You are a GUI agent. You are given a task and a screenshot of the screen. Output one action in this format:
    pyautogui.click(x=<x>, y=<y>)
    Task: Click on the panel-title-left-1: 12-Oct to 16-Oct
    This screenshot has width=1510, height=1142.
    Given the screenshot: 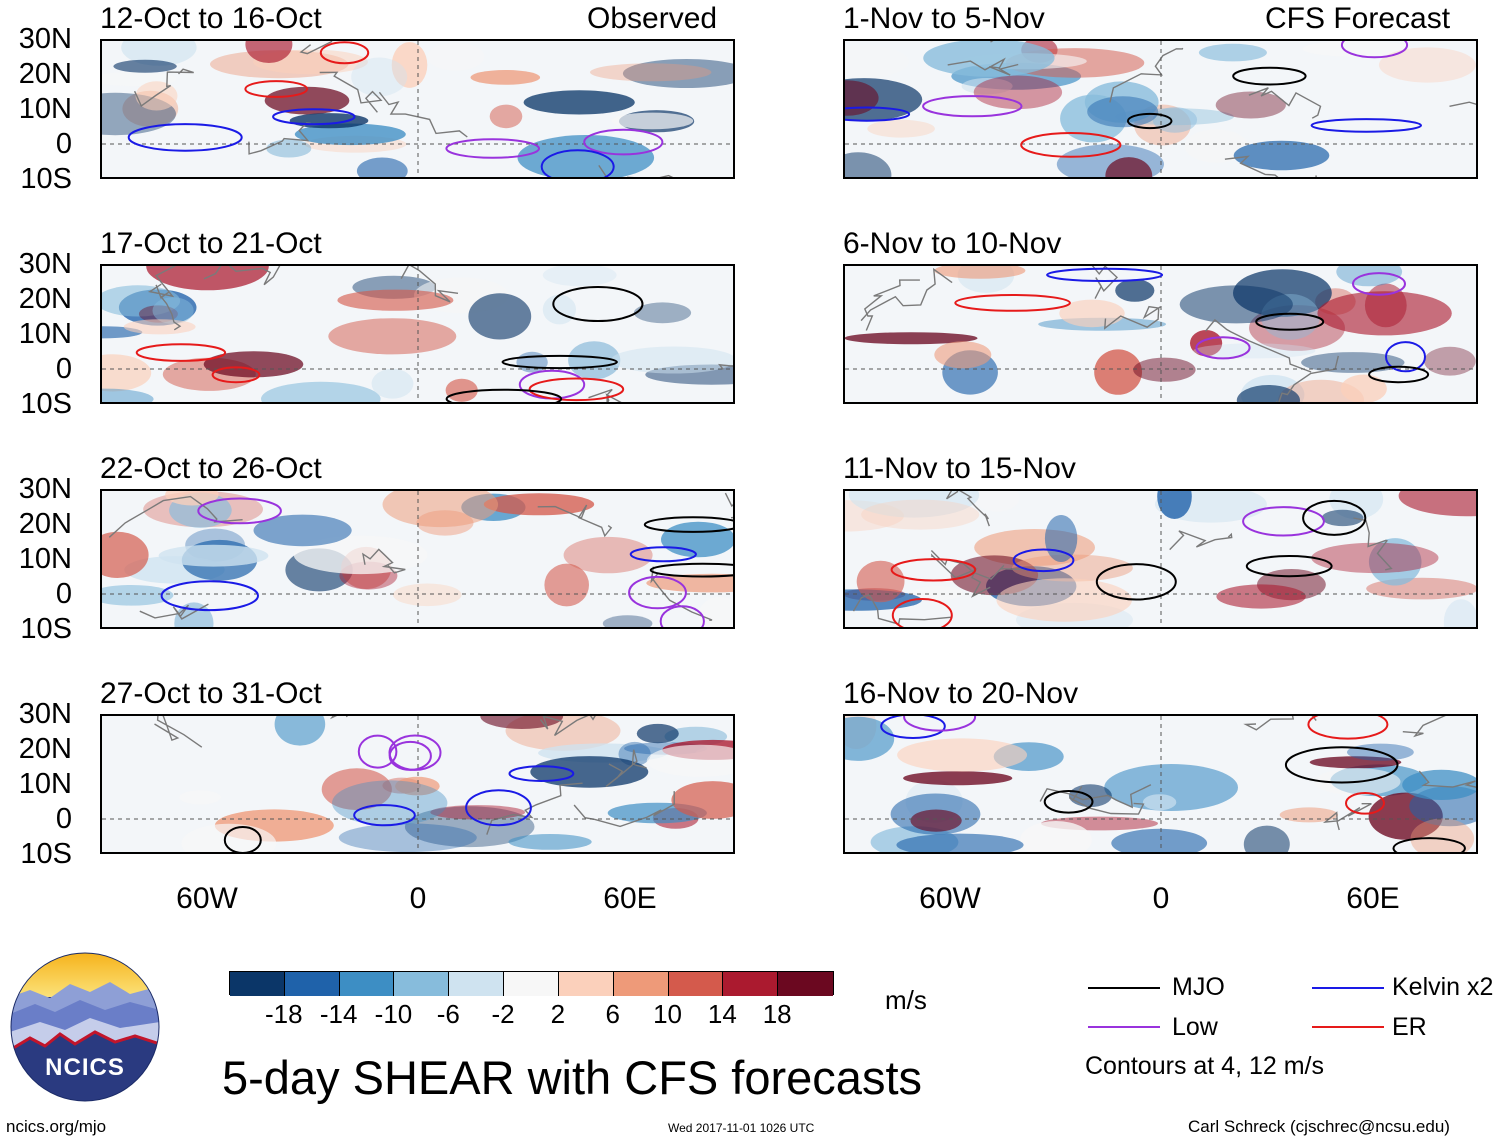 What is the action you would take?
    pyautogui.click(x=211, y=18)
    